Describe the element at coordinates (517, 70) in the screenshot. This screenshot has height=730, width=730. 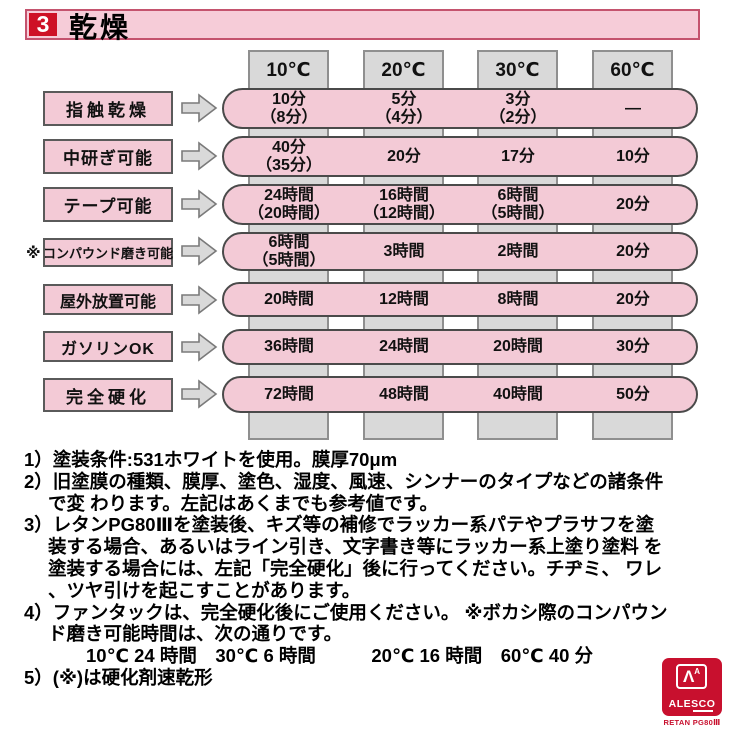
I see `temperature-header: 30℃` at that location.